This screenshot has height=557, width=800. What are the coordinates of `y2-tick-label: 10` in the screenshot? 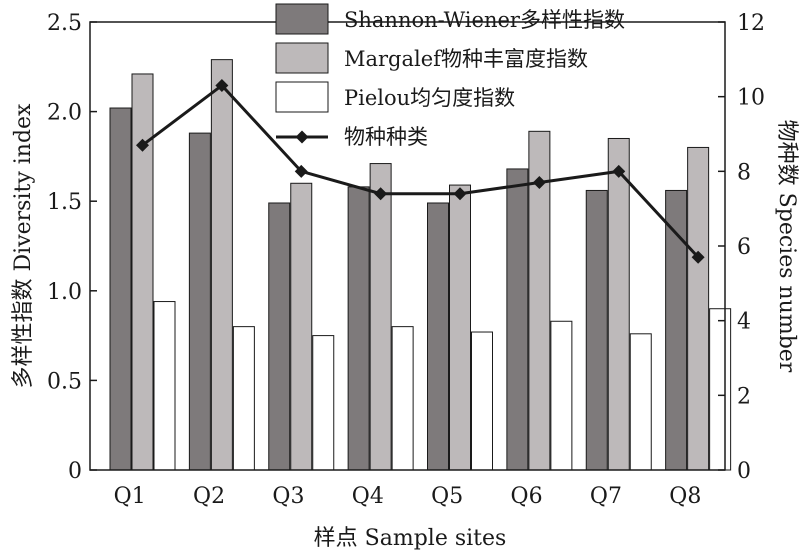 It's located at (751, 98).